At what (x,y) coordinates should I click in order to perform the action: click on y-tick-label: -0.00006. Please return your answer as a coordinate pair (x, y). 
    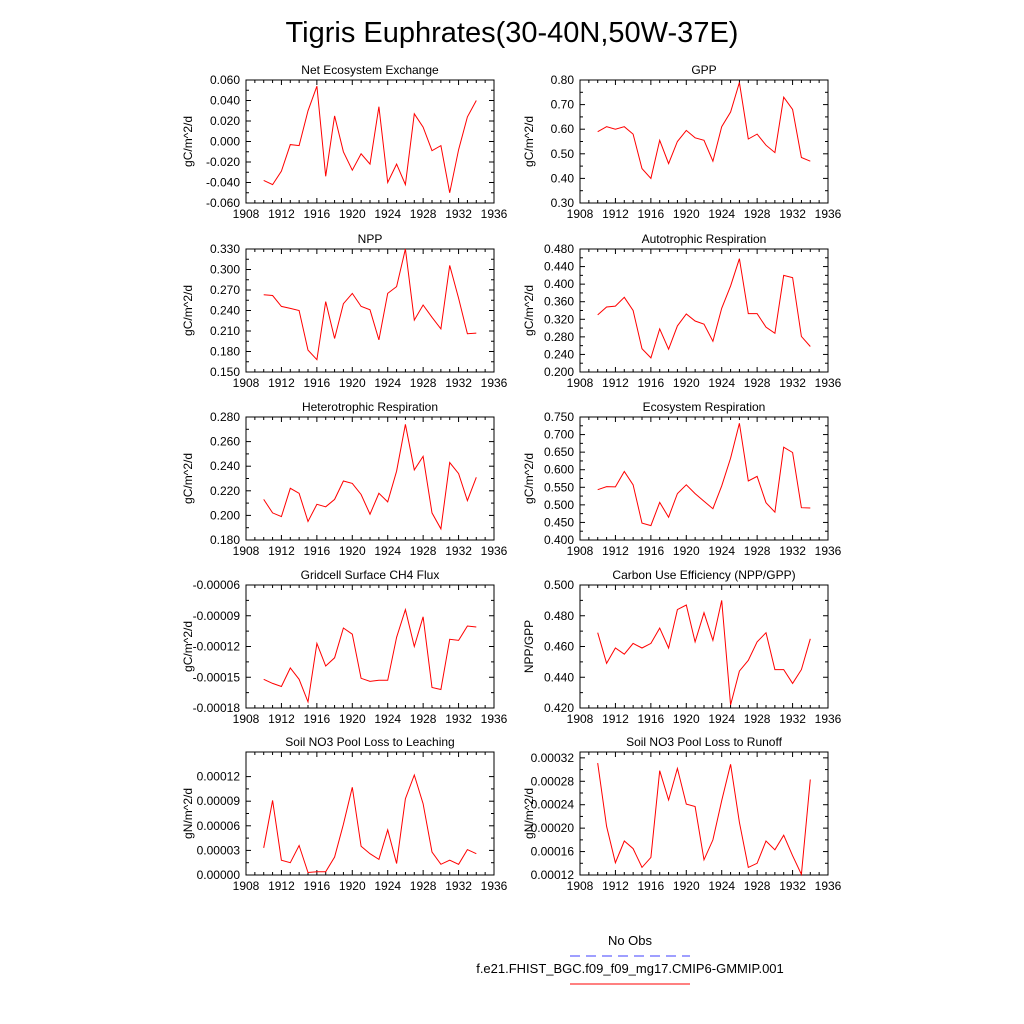
    Looking at the image, I should click on (217, 585).